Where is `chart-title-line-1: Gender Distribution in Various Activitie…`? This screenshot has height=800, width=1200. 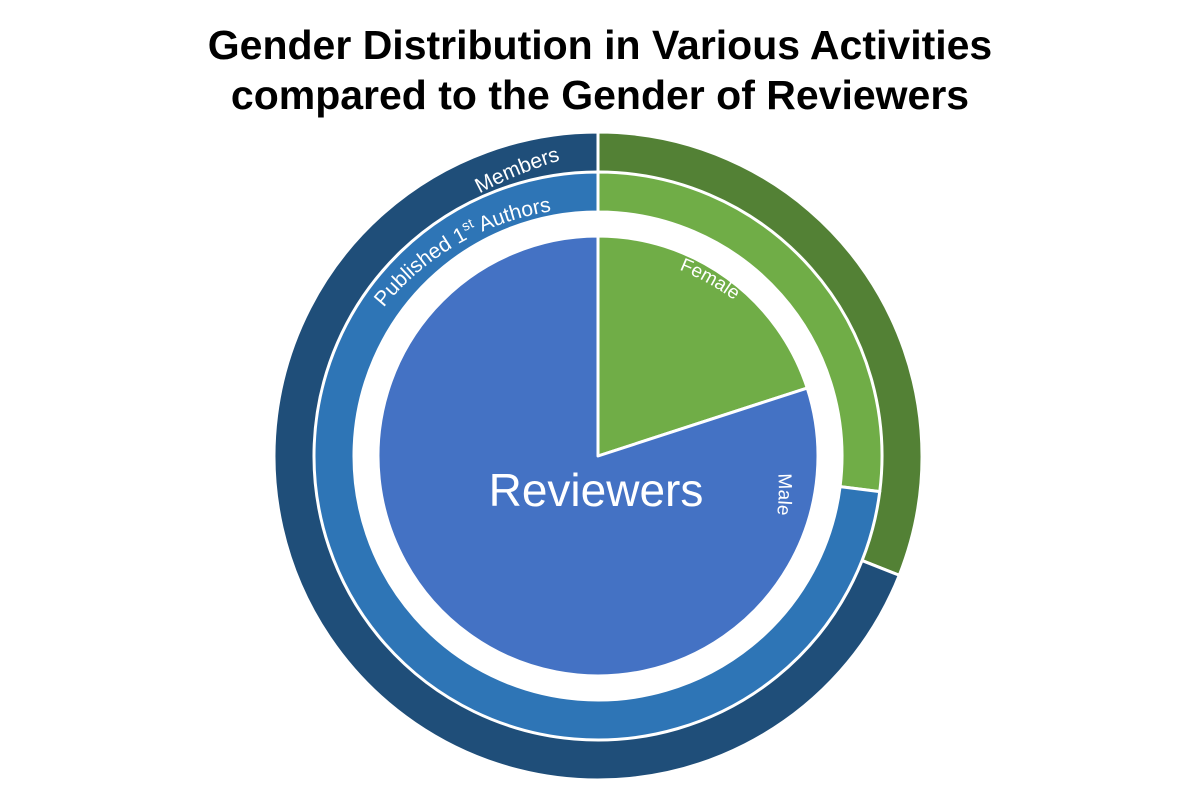
chart-title-line-1: Gender Distribution in Various Activitie… is located at coordinates (600, 45).